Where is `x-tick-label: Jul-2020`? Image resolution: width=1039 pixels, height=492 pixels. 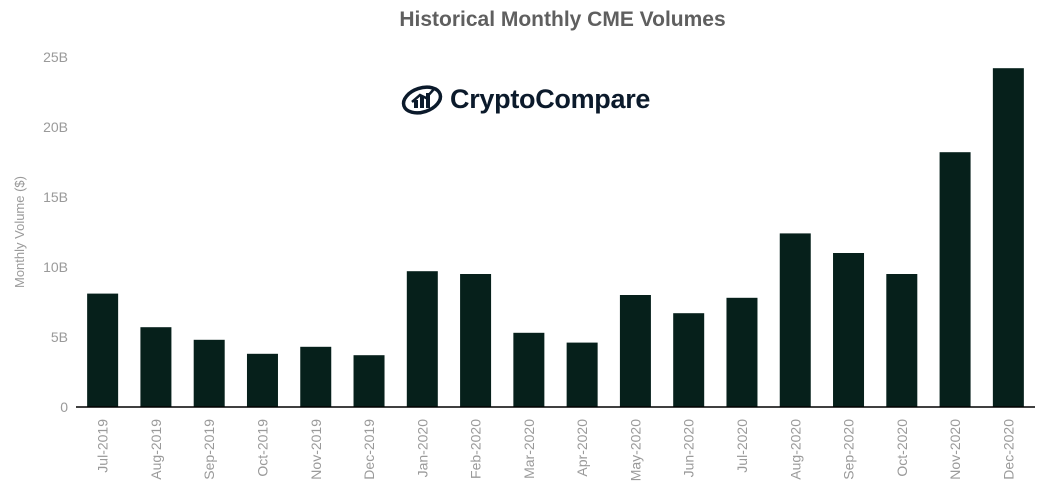 x-tick-label: Jul-2020 is located at coordinates (742, 446).